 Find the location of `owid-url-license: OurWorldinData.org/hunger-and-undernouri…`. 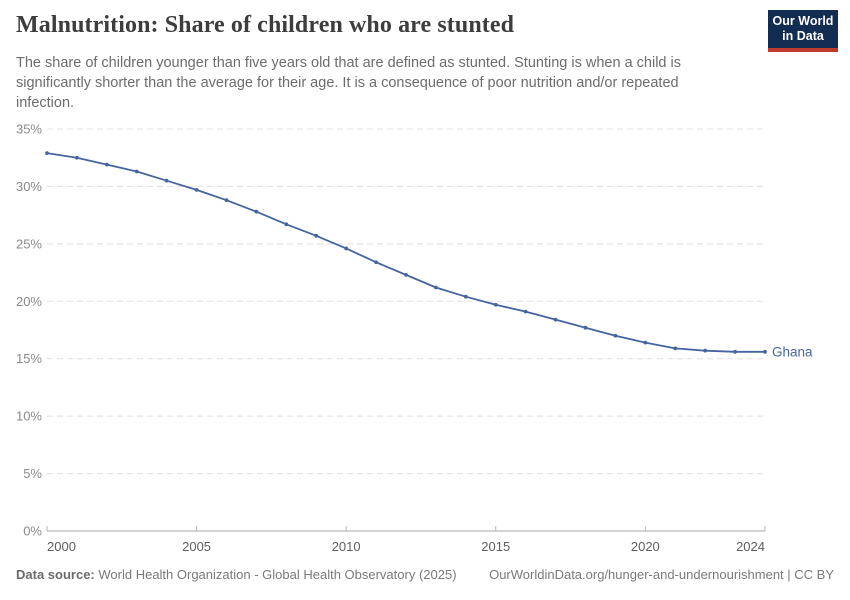

owid-url-license: OurWorldinData.org/hunger-and-undernouri… is located at coordinates (661, 574).